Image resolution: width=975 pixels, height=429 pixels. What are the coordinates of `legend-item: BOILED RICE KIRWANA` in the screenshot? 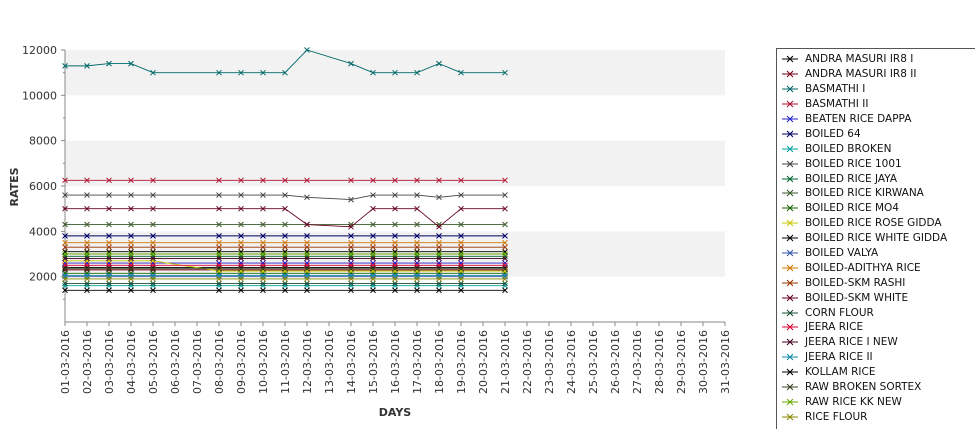 It's located at (876, 193).